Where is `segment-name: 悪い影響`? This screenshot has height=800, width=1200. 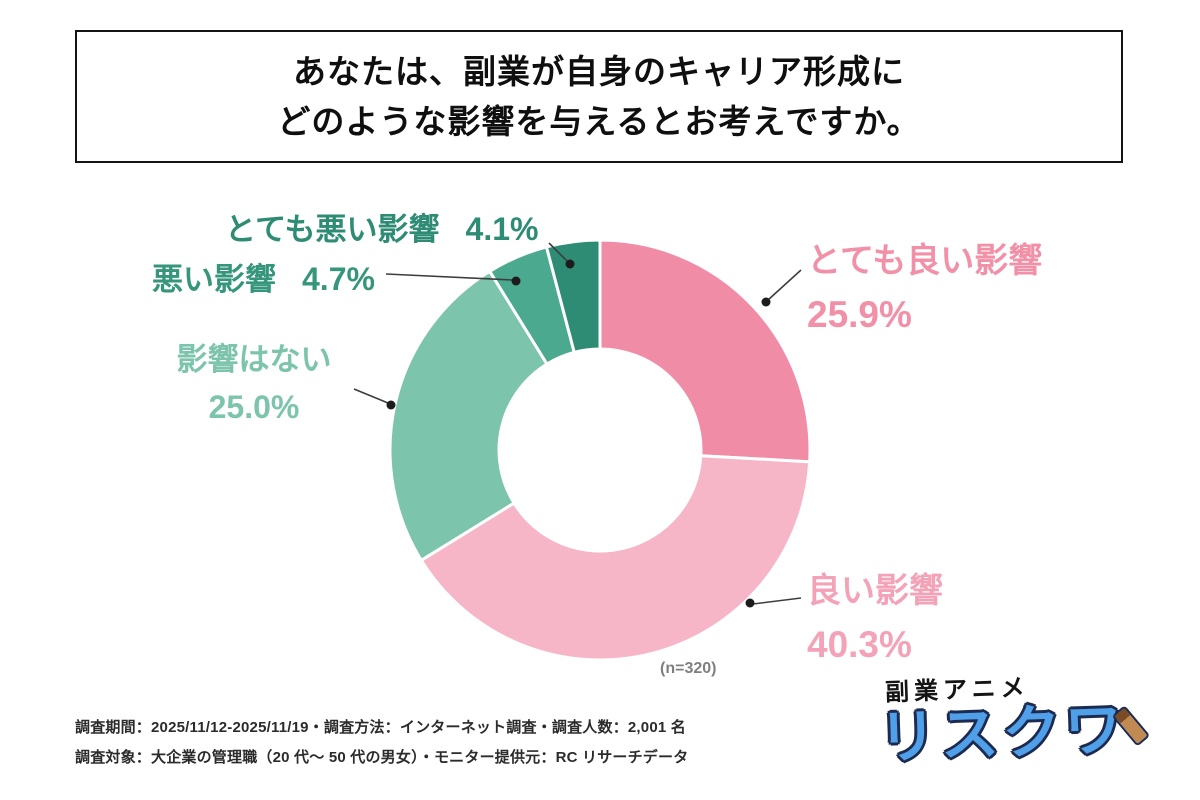
segment-name: 悪い影響 is located at coordinates (214, 279).